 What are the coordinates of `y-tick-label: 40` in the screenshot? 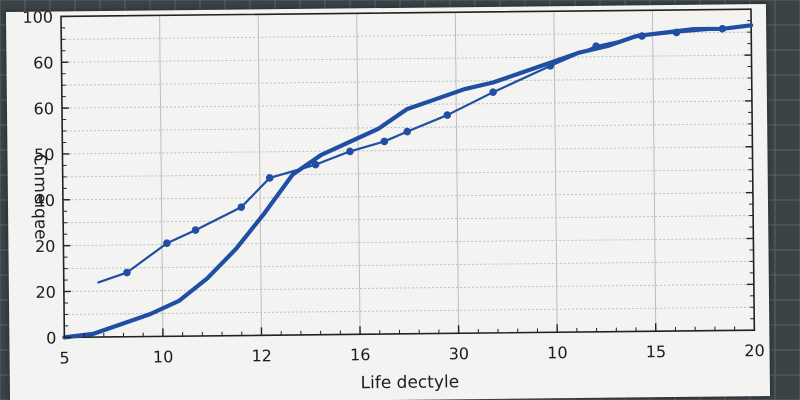 It's located at (44, 200).